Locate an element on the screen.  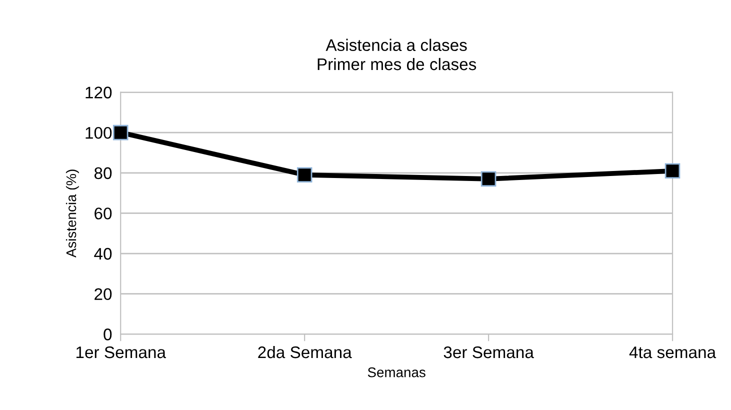
x-tick-label: 3er Semana is located at coordinates (489, 352).